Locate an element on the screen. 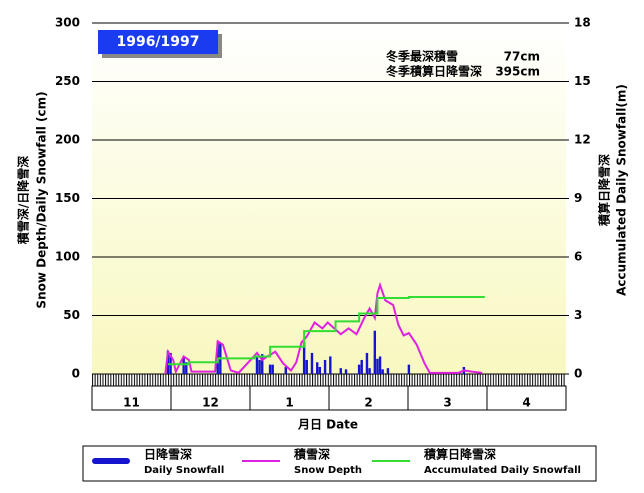 The height and width of the screenshot is (493, 644). title-box is located at coordinates (158, 42).